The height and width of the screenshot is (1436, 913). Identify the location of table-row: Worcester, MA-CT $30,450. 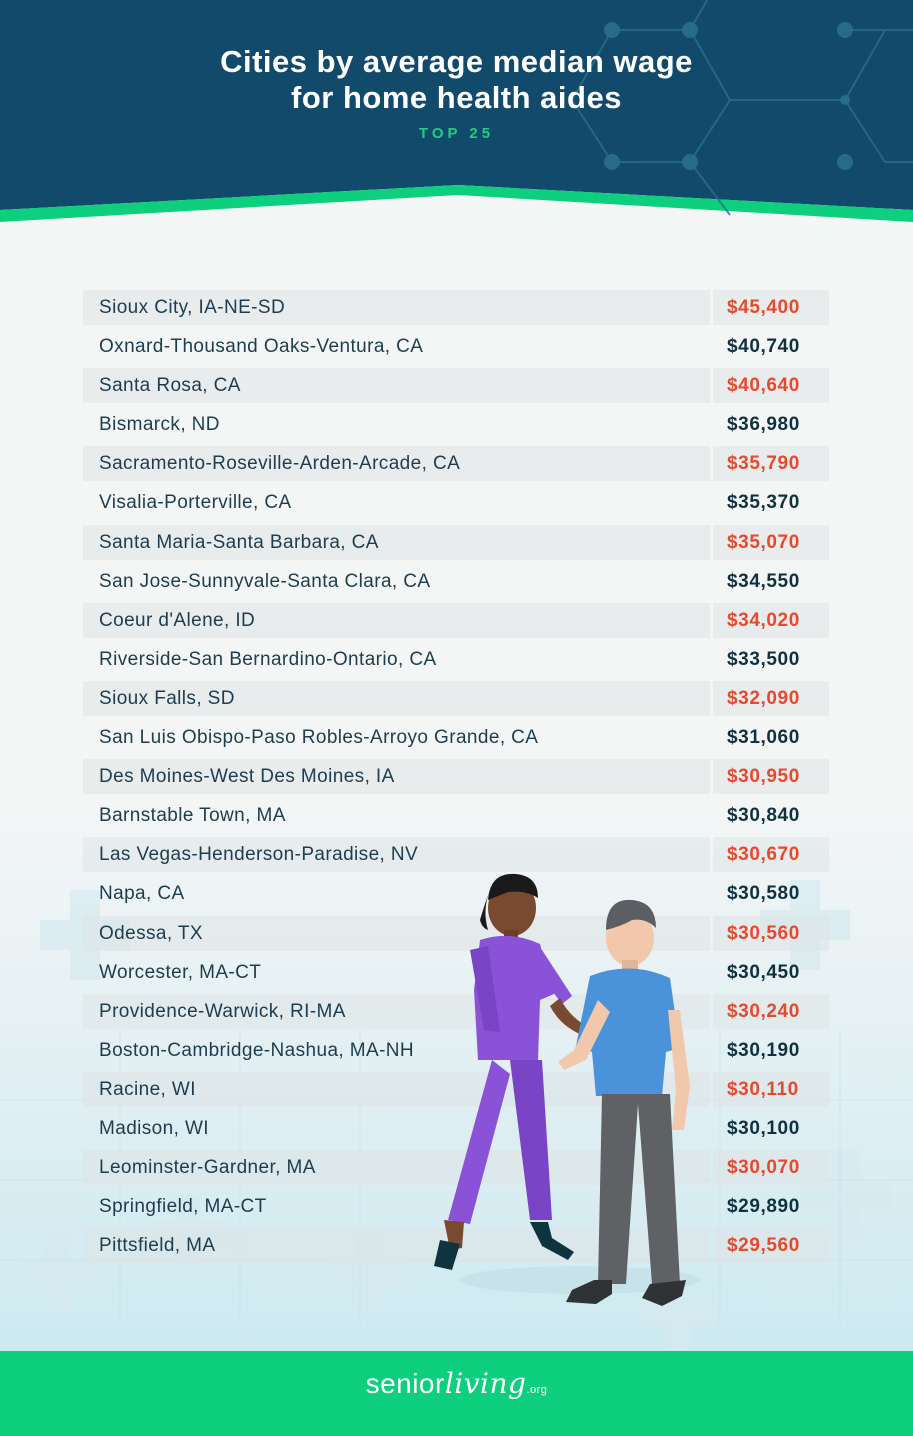
(456, 972).